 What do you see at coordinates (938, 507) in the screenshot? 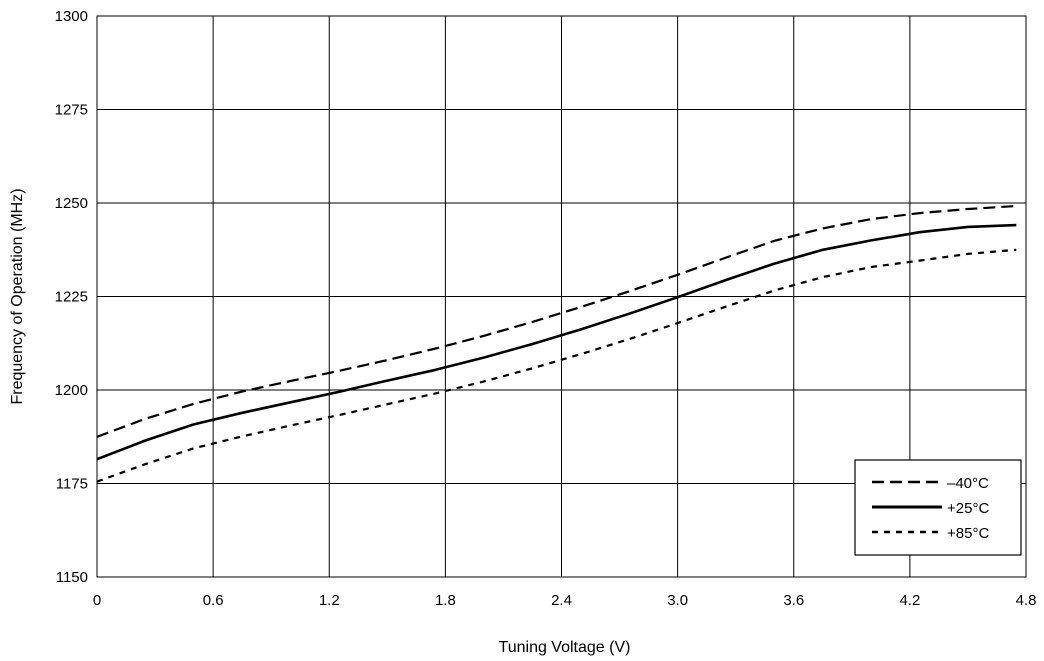
I see `legend: –40°C +25°C +85°C` at bounding box center [938, 507].